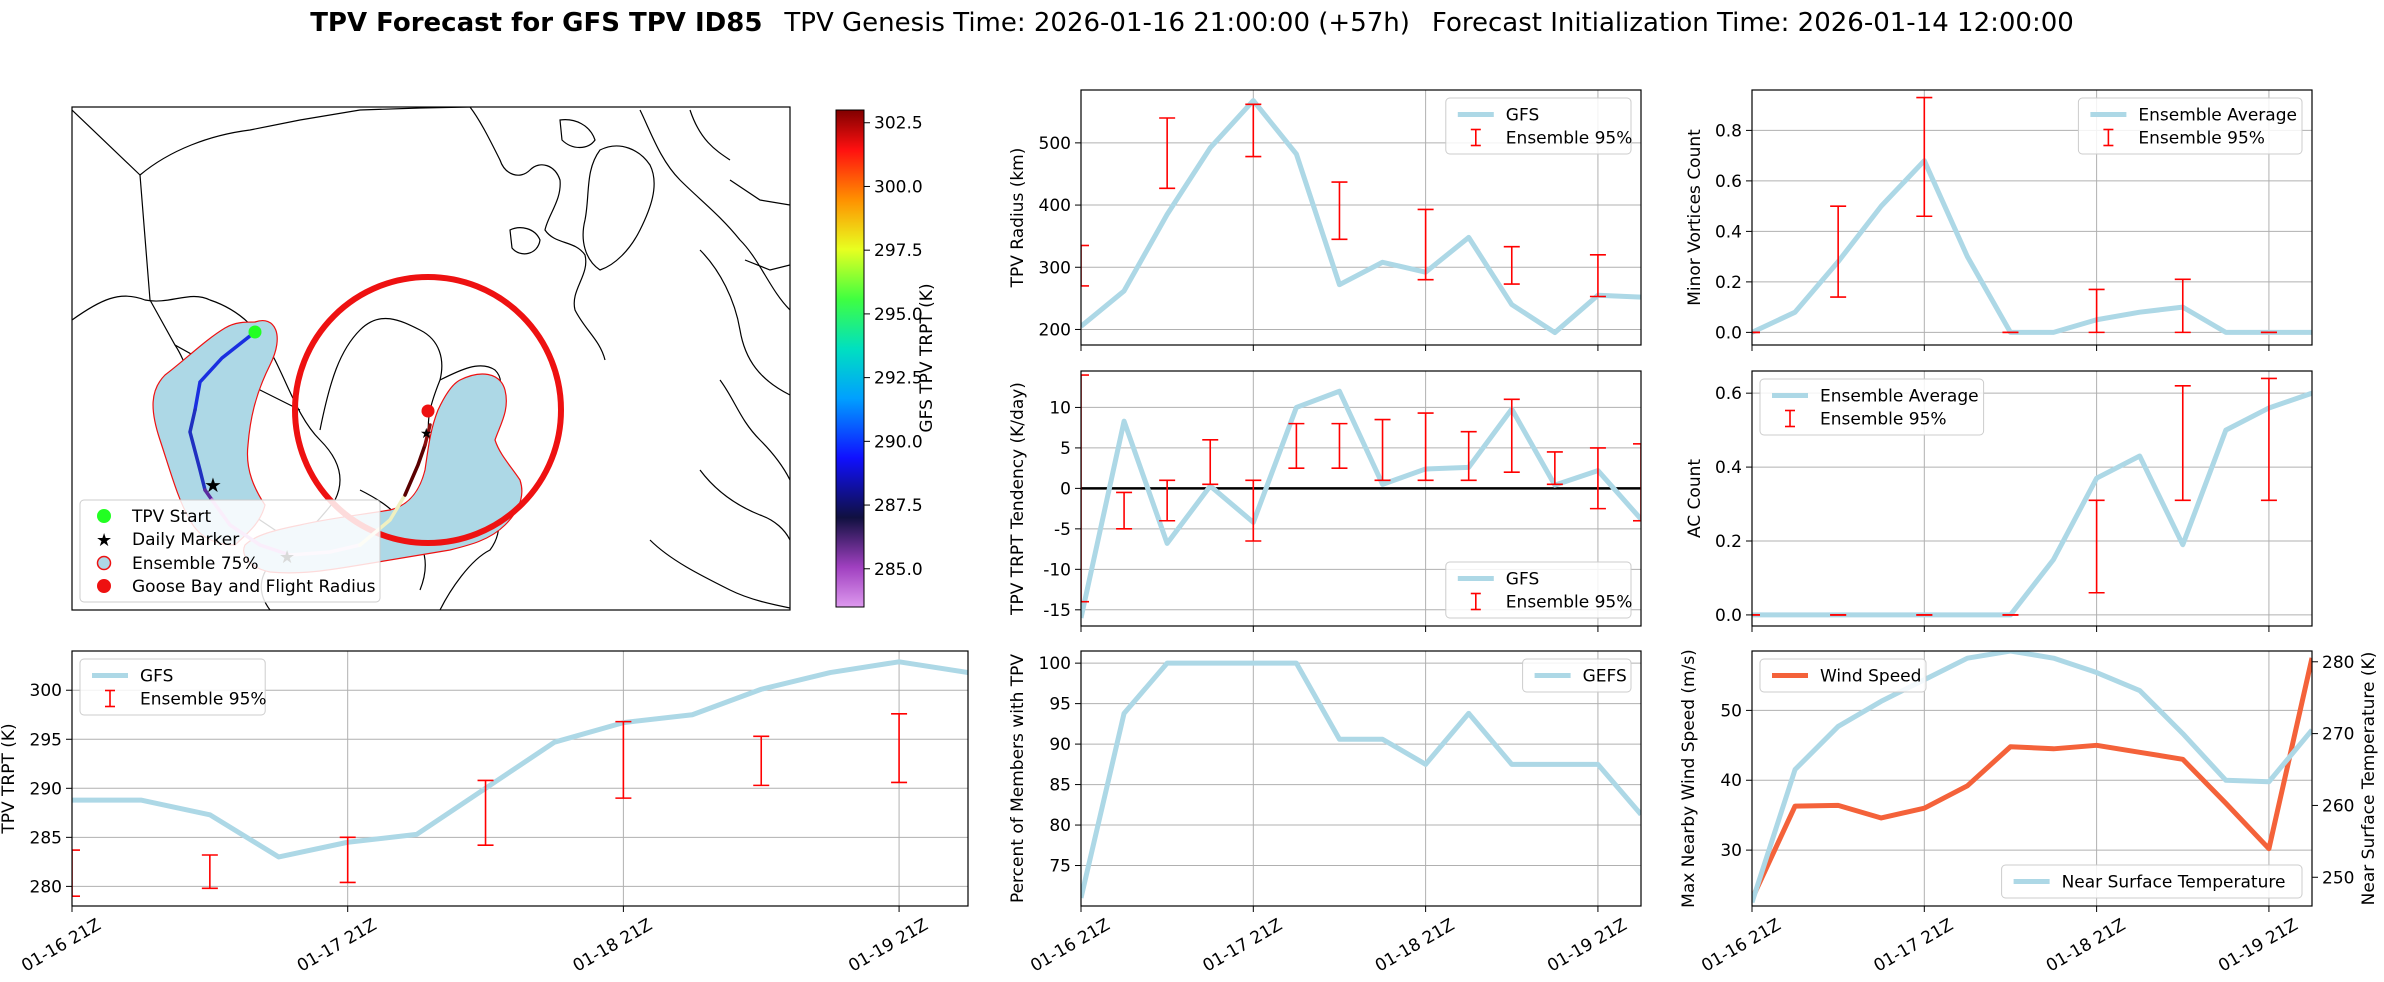 The image size is (2384, 982). Describe the element at coordinates (1060, 408) in the screenshot. I see `y-tick-label: 10` at that location.